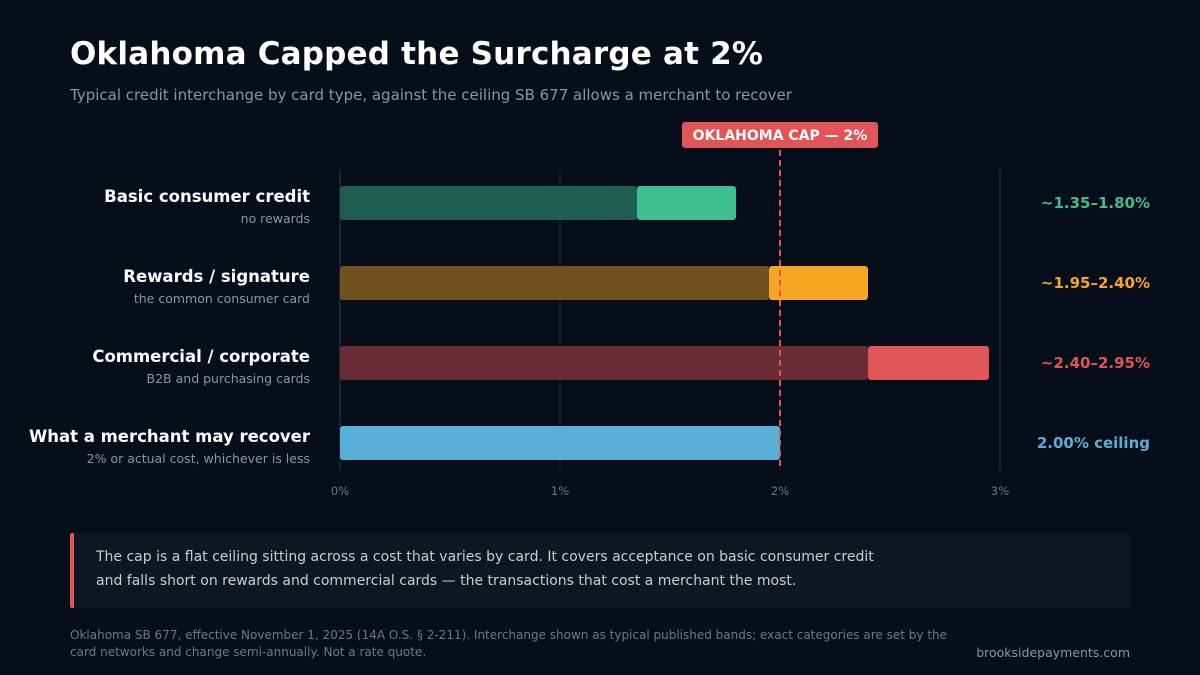 Image resolution: width=1200 pixels, height=675 pixels. I want to click on bar-ceiling, so click(560, 443).